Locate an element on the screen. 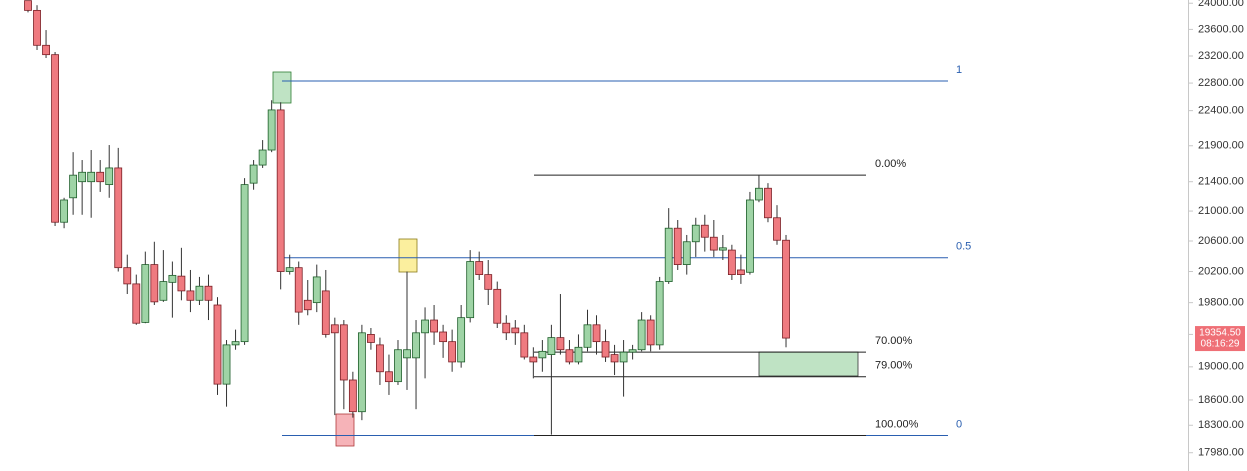 Image resolution: width=1247 pixels, height=471 pixels. fib-label: 0 is located at coordinates (959, 424).